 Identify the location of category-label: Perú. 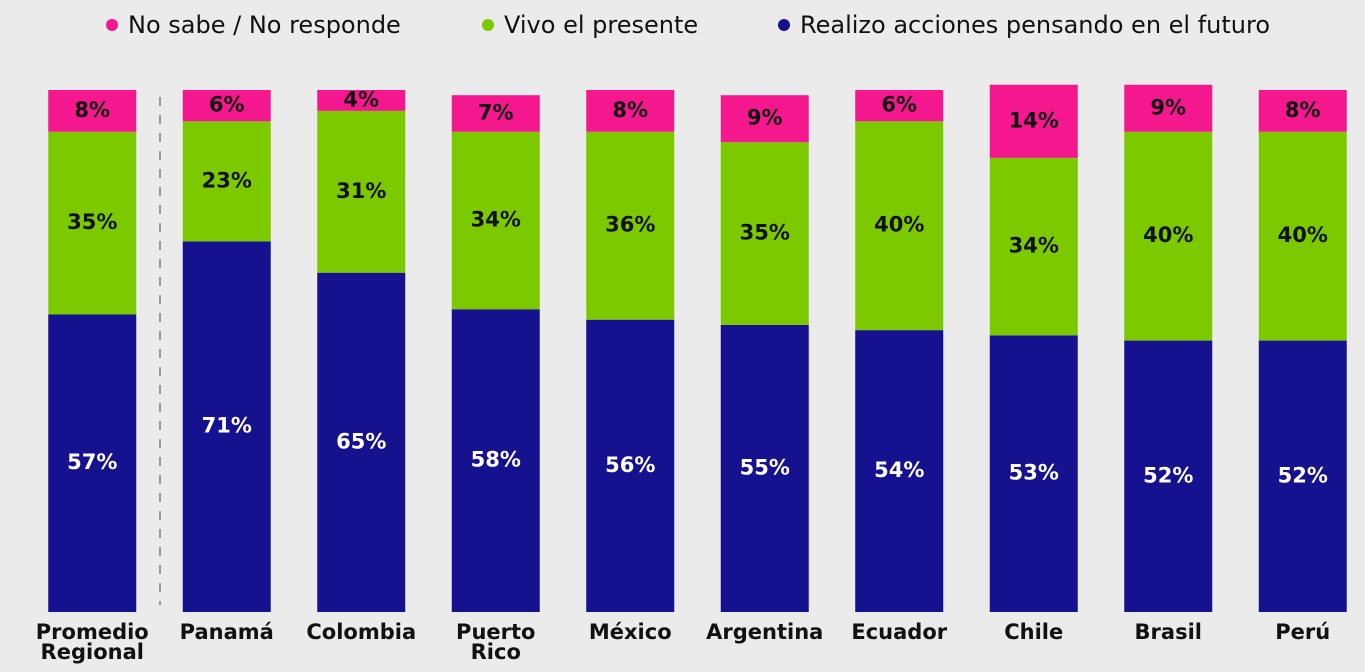
(1303, 632).